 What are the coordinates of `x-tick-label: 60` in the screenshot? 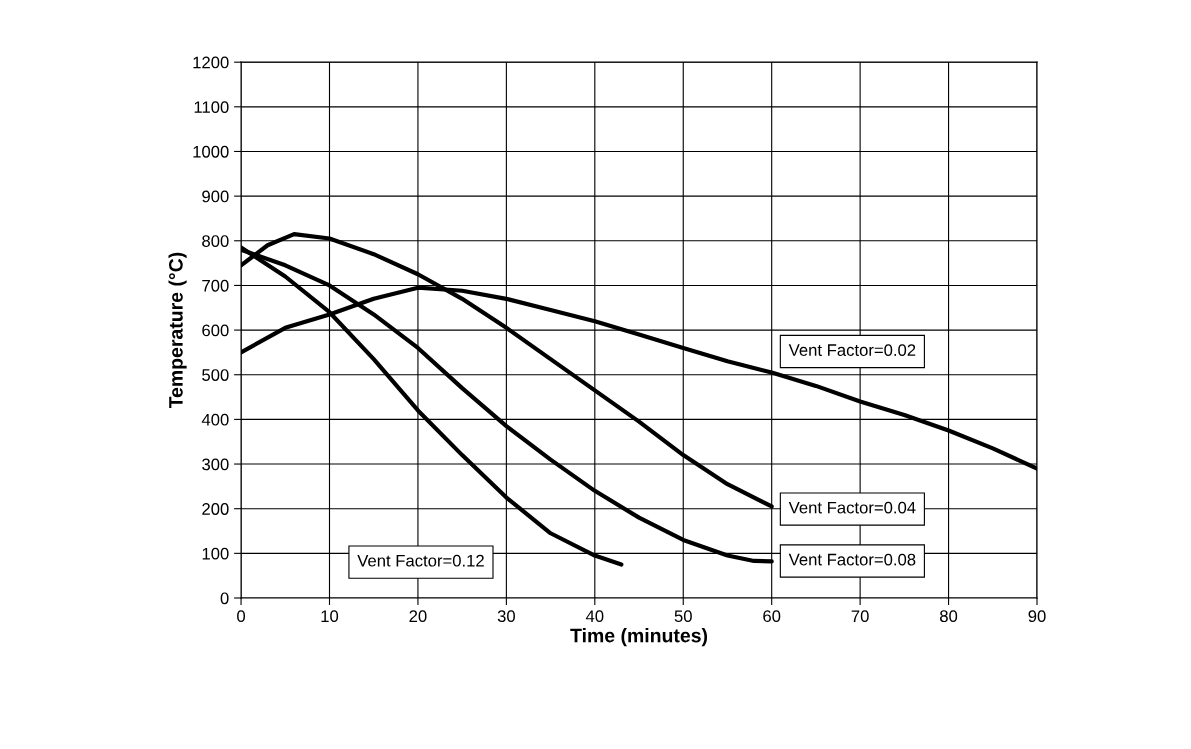 It's located at (772, 616).